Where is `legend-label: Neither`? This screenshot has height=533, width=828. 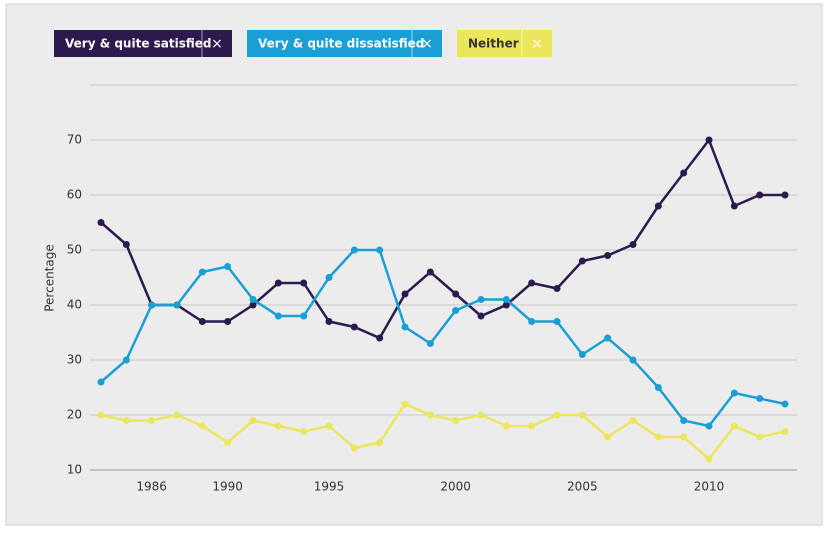 legend-label: Neither is located at coordinates (493, 44).